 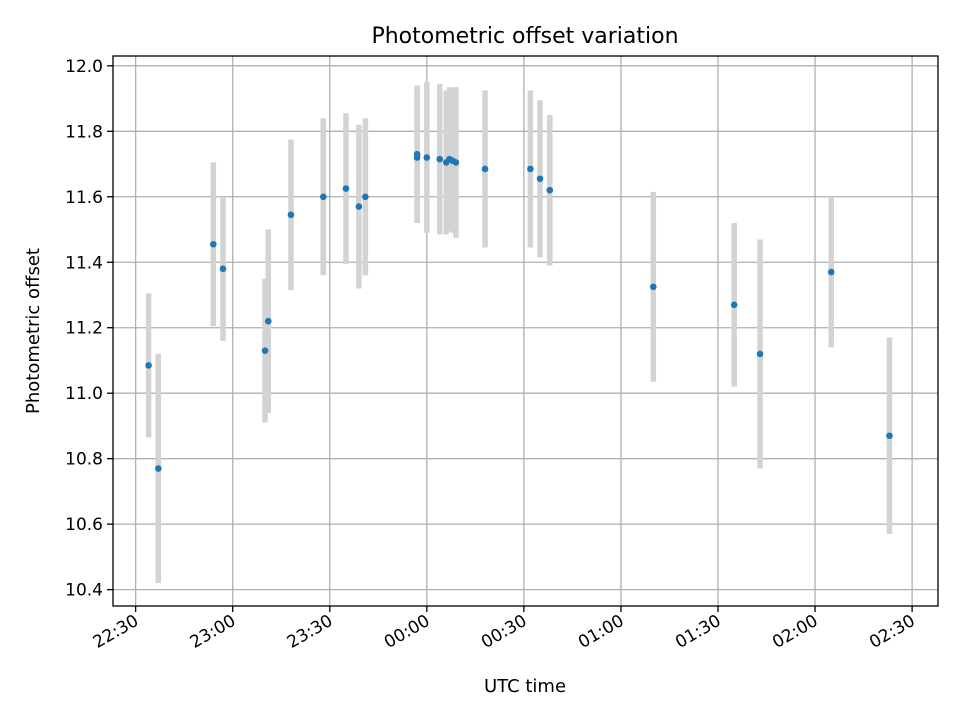 What do you see at coordinates (84, 198) in the screenshot?
I see `y-tick-label: 11.6` at bounding box center [84, 198].